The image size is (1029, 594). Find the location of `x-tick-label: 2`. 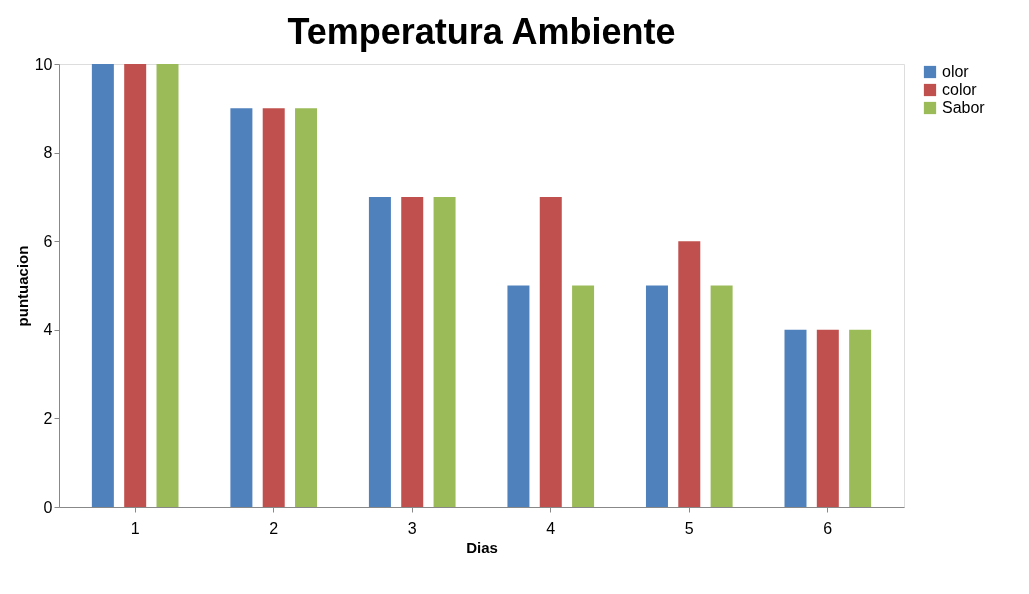

x-tick-label: 2 is located at coordinates (274, 528).